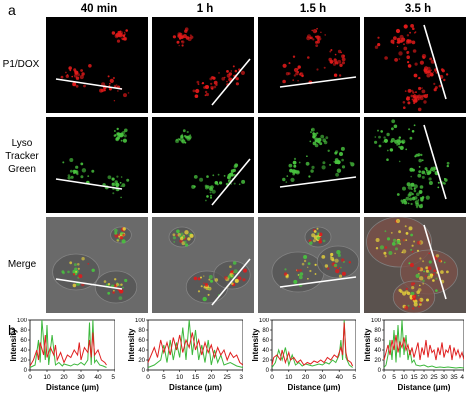 This screenshot has height=402, width=474. I want to click on column-header-40min: 40 min, so click(99, 9).